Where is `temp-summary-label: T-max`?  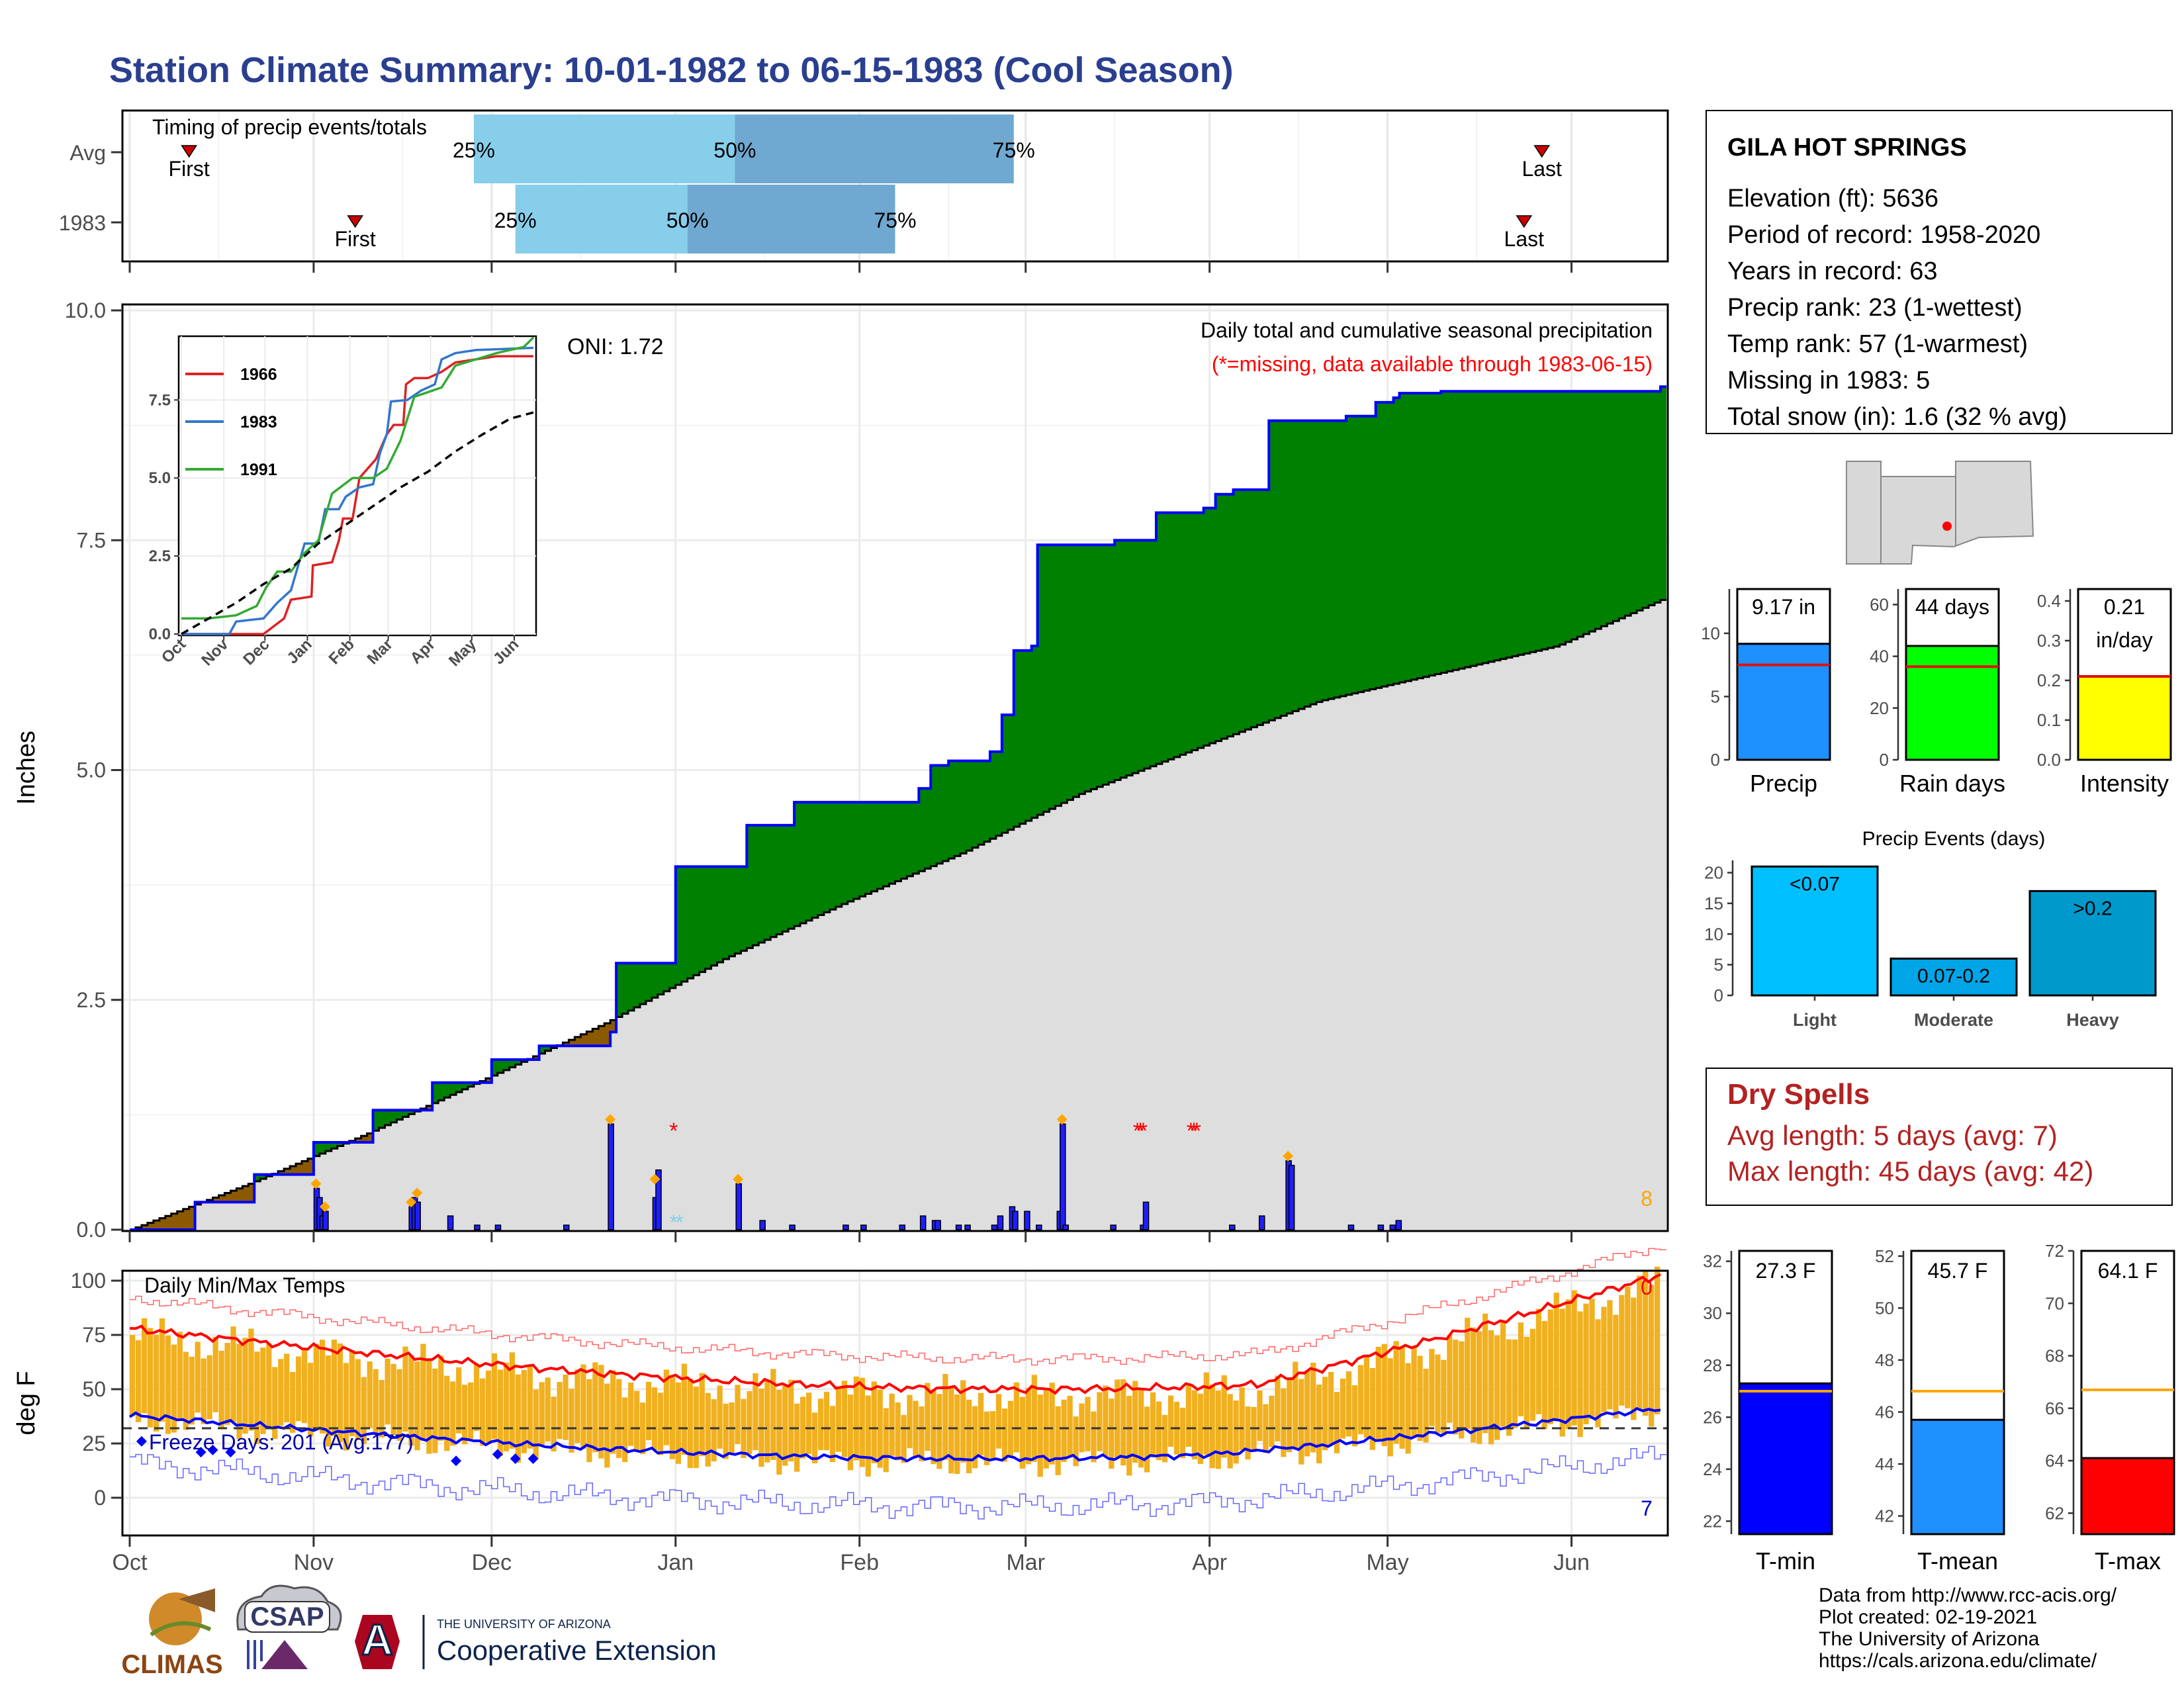
temp-summary-label: T-max is located at coordinates (2128, 1561).